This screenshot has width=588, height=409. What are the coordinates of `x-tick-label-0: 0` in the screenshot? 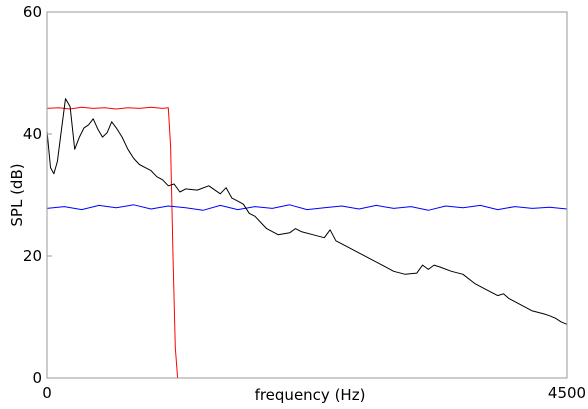 It's located at (47, 393).